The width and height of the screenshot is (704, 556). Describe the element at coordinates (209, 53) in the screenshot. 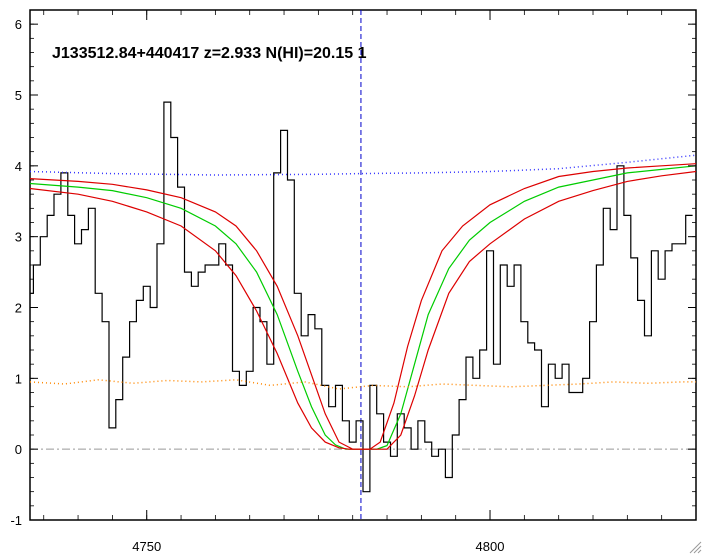

I see `chart-title: J133512.84+440417 z=2.933 N(HI)=20.15 1` at that location.